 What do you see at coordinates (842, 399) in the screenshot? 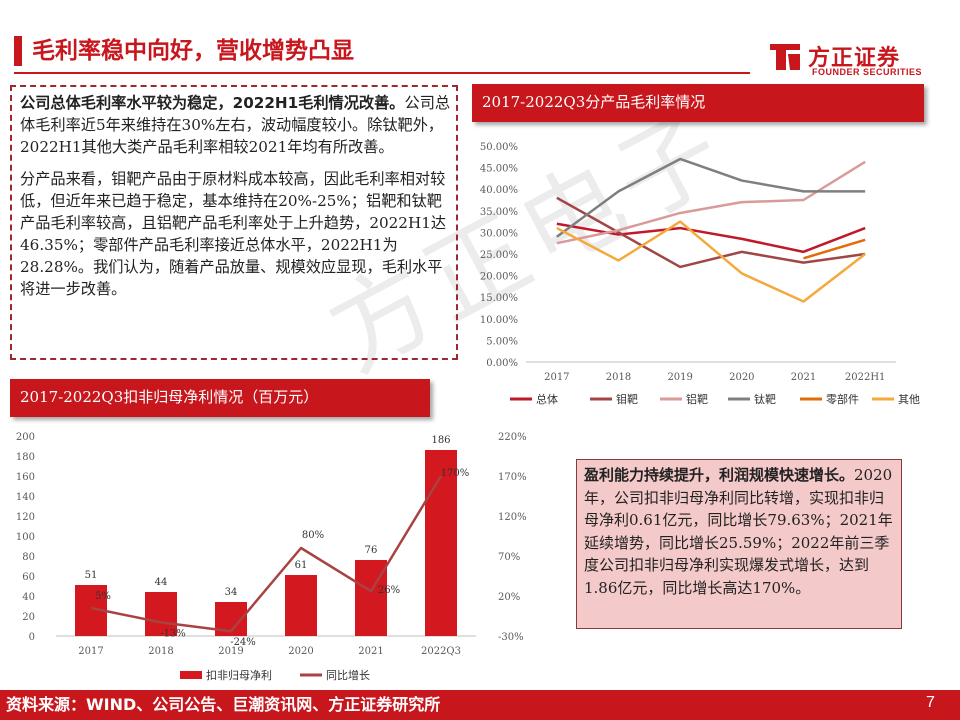
I see `legend-label: 零部件` at bounding box center [842, 399].